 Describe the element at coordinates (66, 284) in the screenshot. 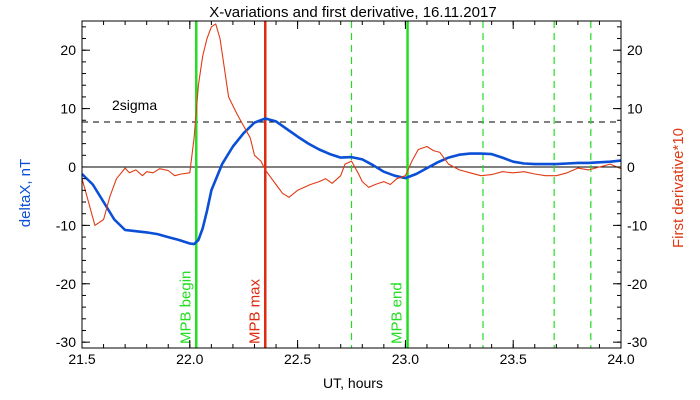

I see `y-tick-label-left: -20` at that location.